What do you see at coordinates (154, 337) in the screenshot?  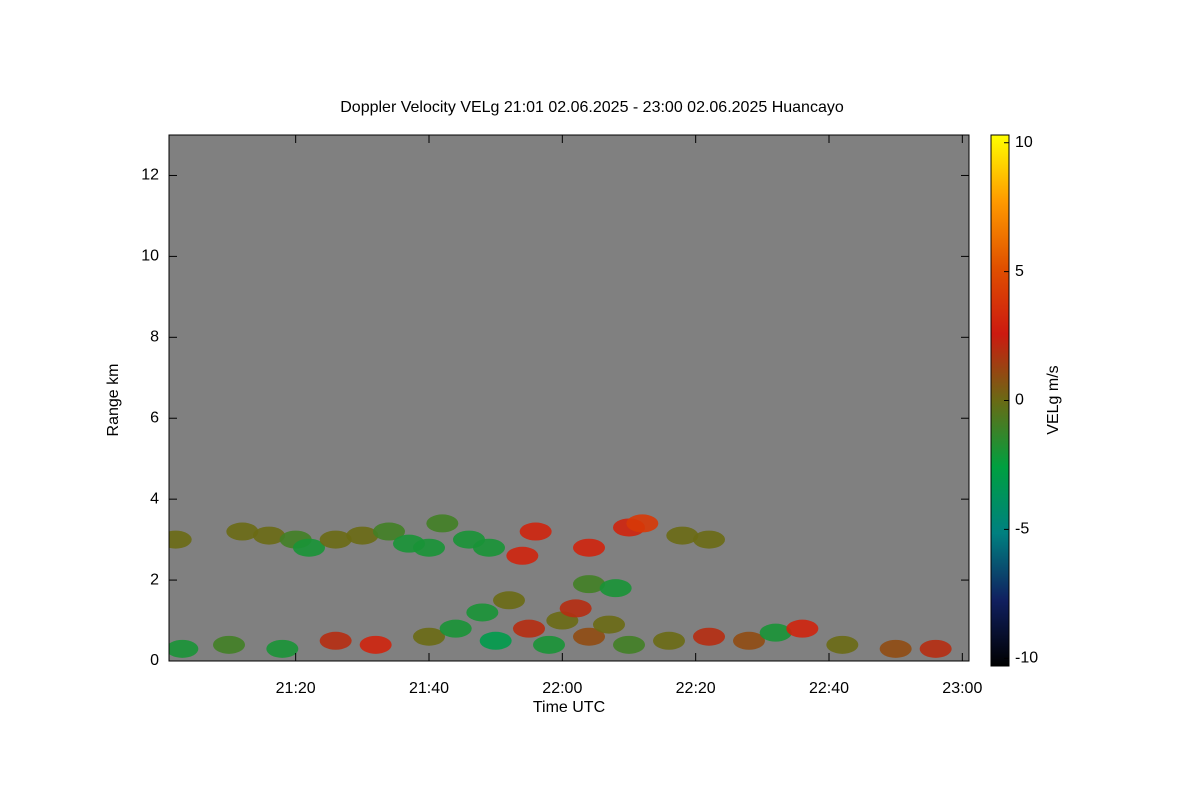 I see `y-tick-label: 8` at bounding box center [154, 337].